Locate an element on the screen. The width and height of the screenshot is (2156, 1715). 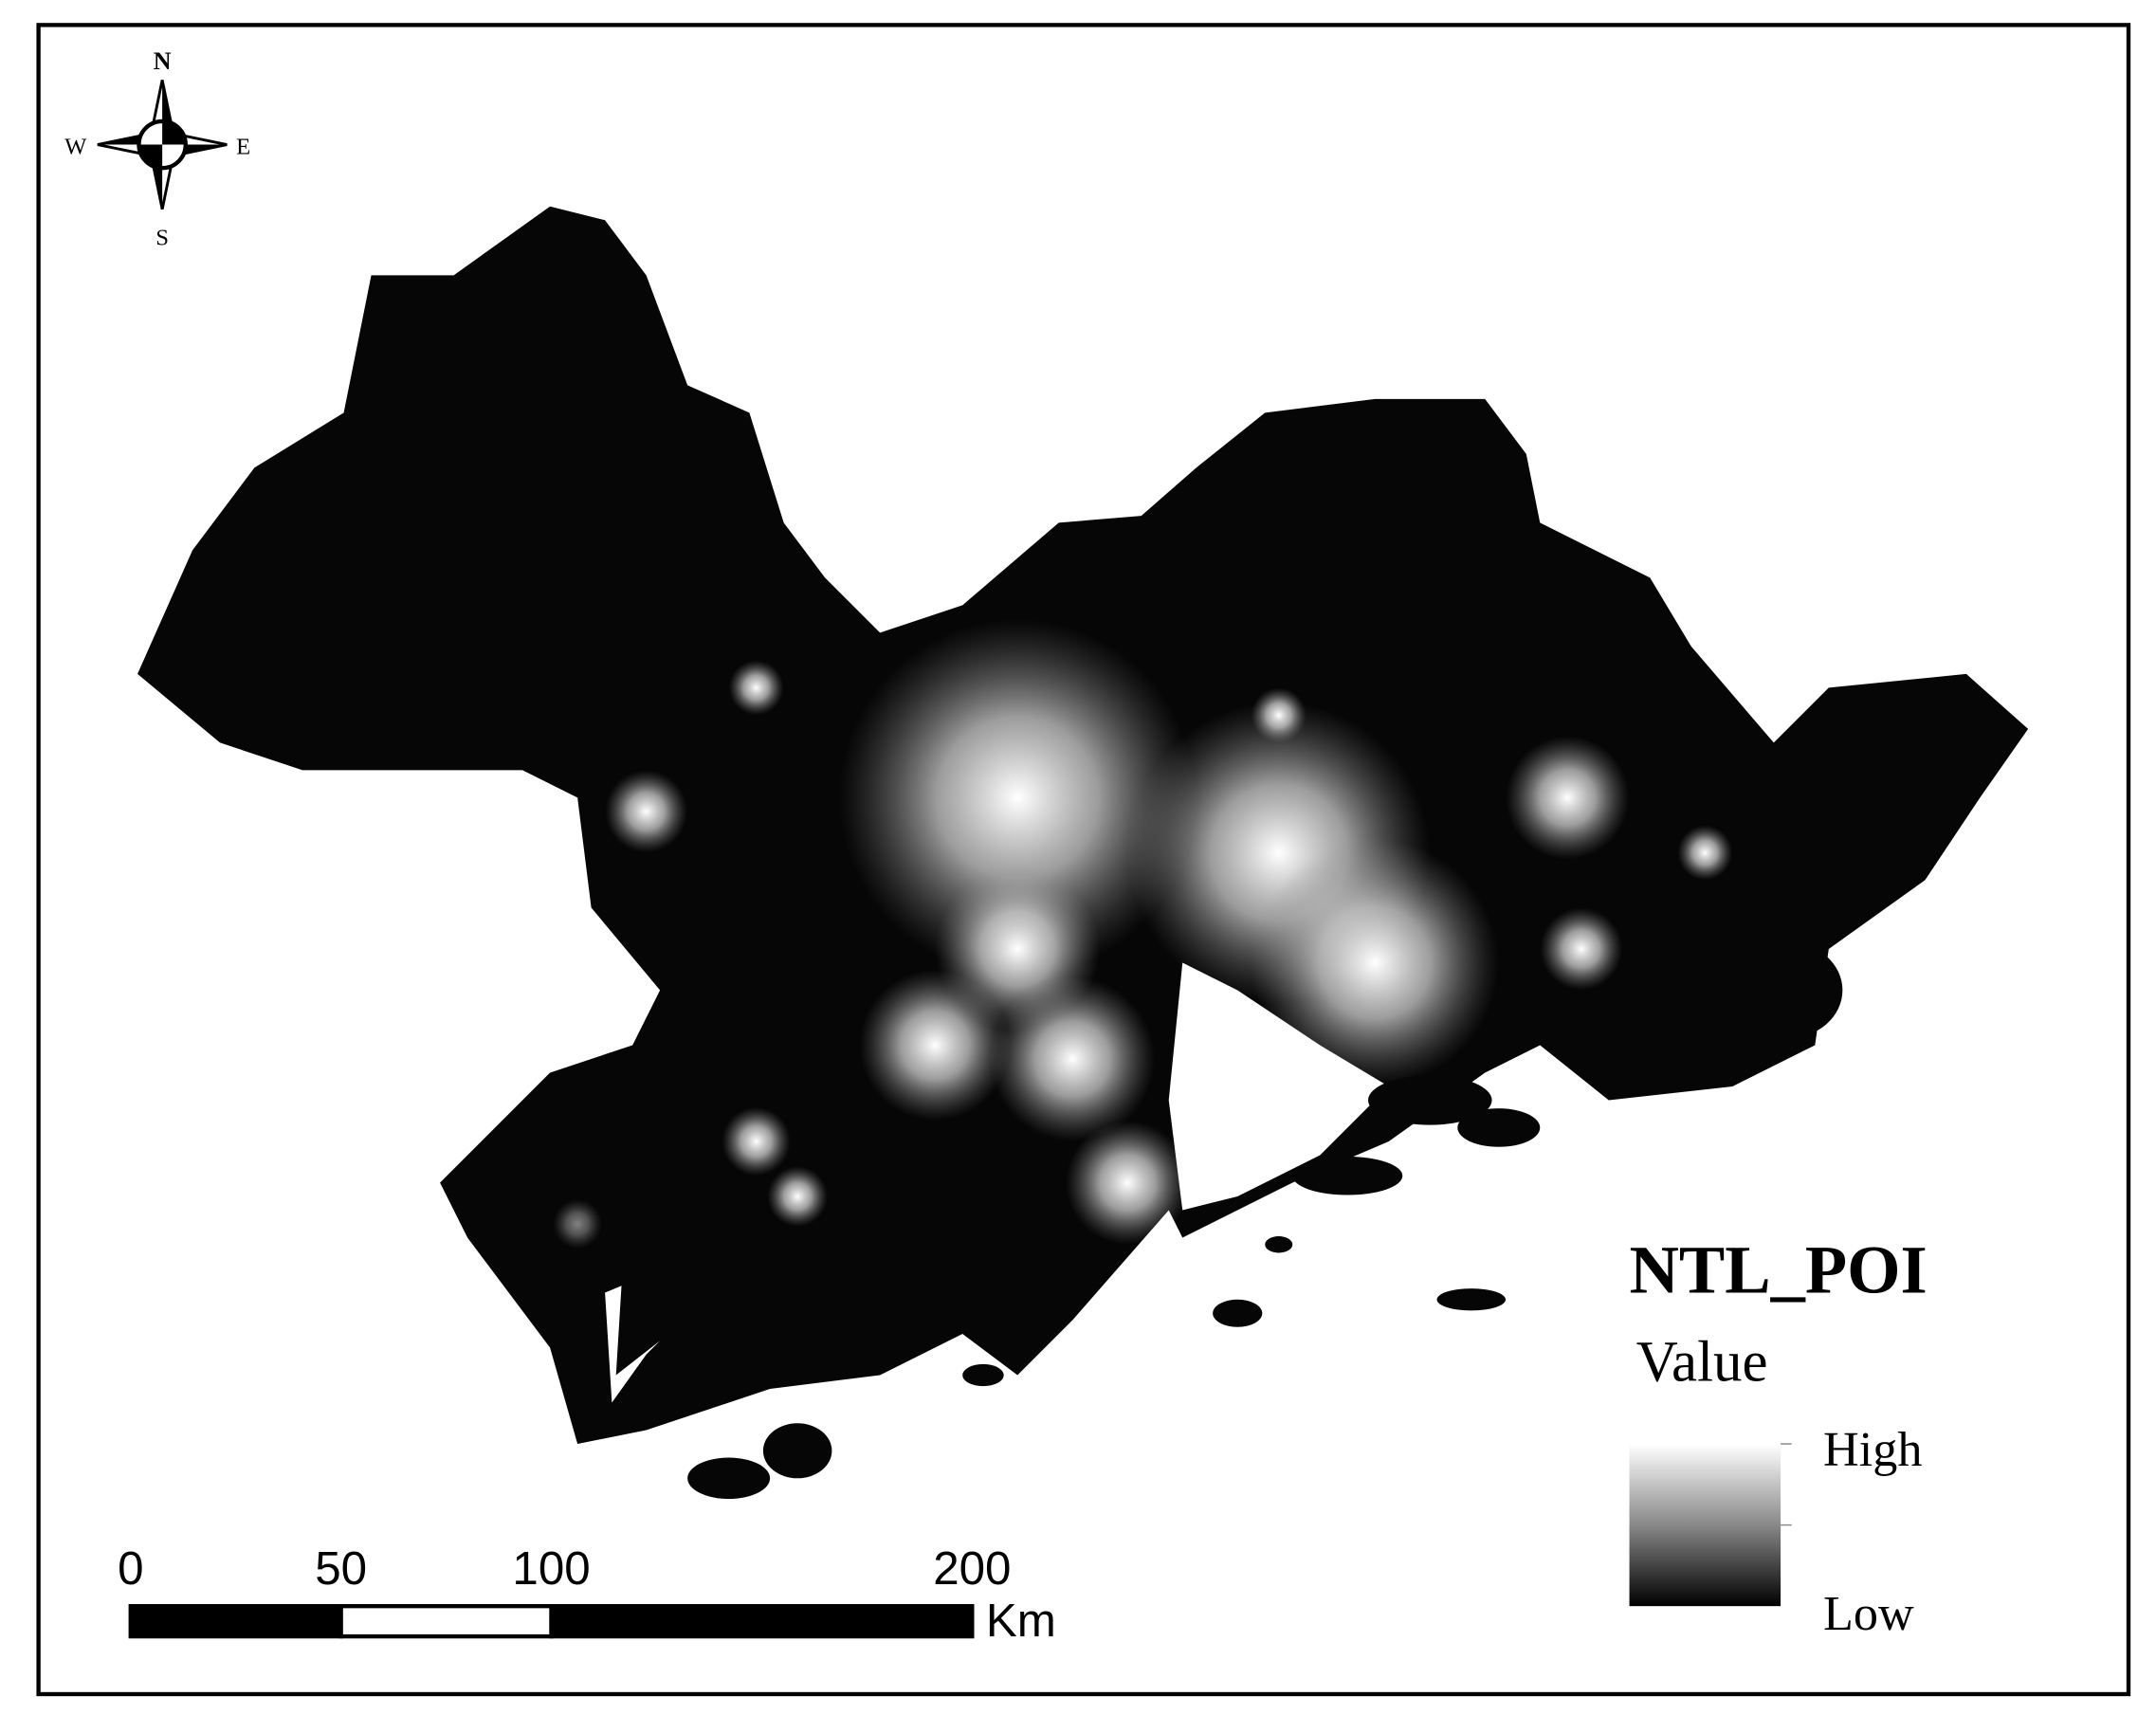
legend-title: NTL_POI is located at coordinates (1779, 1270).